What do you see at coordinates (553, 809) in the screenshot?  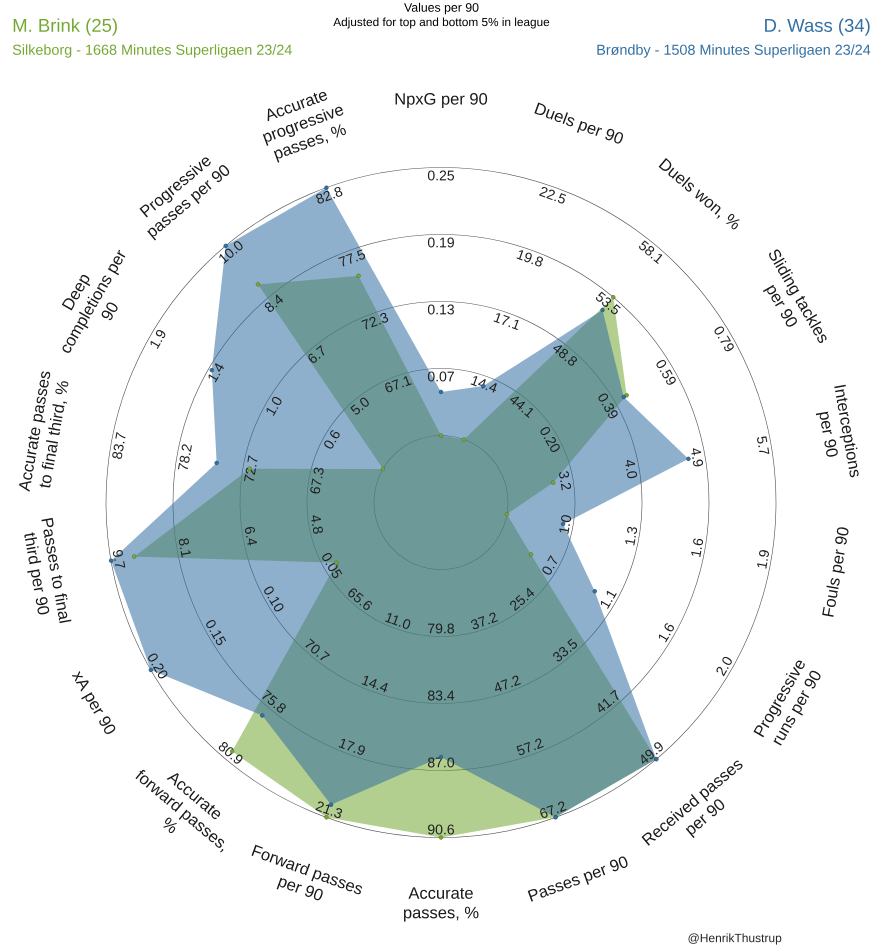 I see `text: 67.2` at bounding box center [553, 809].